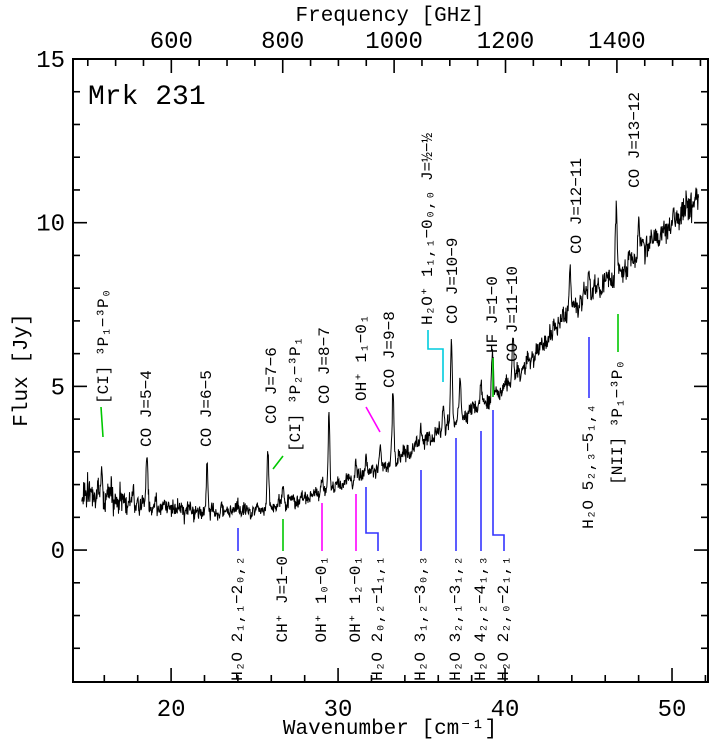 The width and height of the screenshot is (728, 743). What do you see at coordinates (171, 42) in the screenshot?
I see `top-tick-label-600: 600` at bounding box center [171, 42].